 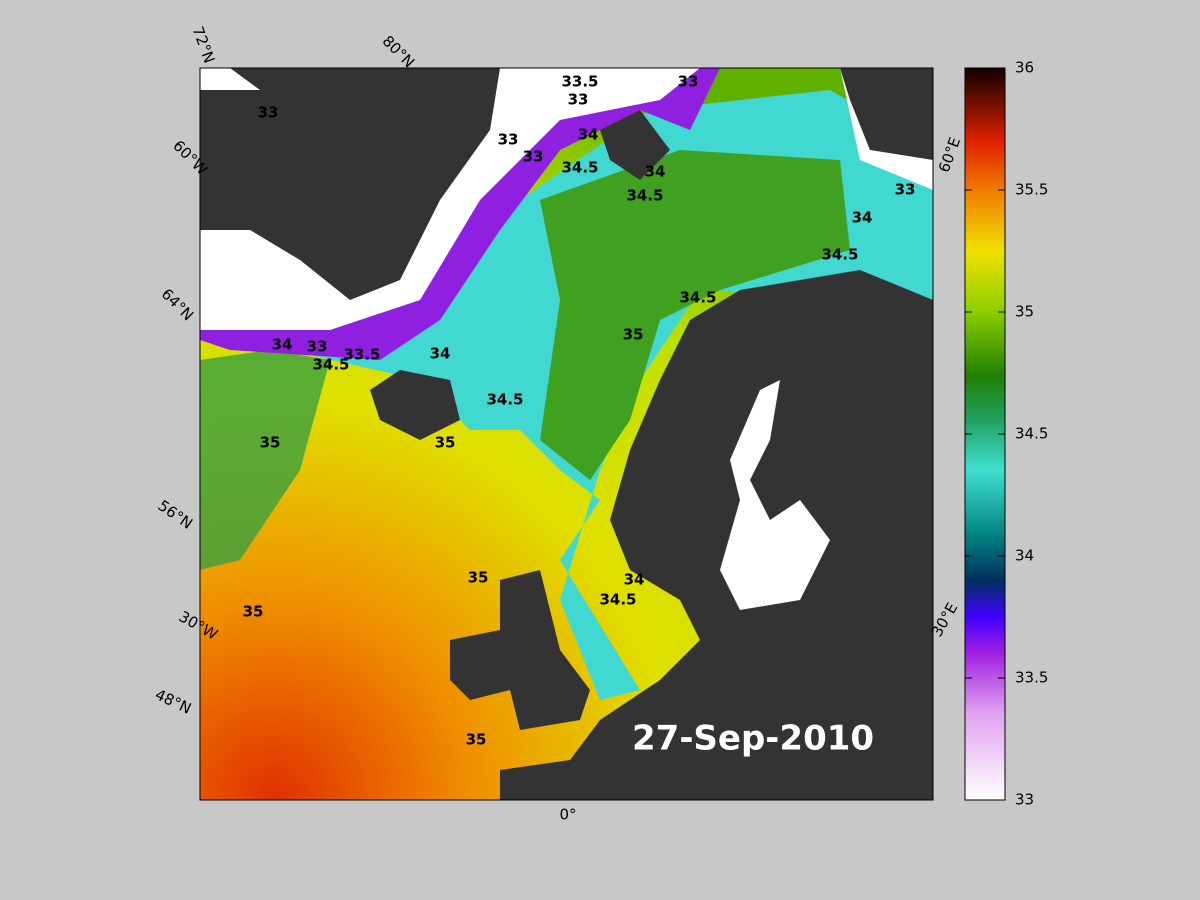 I want to click on grid-label: 64°N, so click(x=177, y=304).